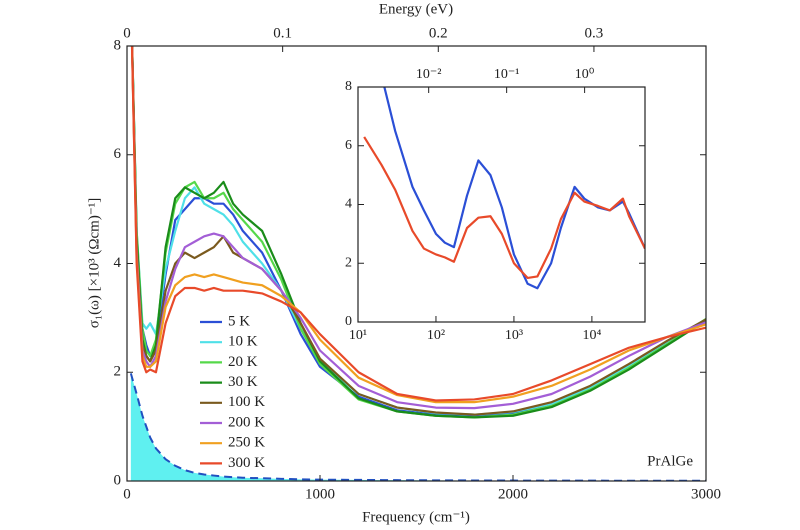  Describe the element at coordinates (507, 74) in the screenshot. I see `top-tick-label: 10⁻¹` at that location.